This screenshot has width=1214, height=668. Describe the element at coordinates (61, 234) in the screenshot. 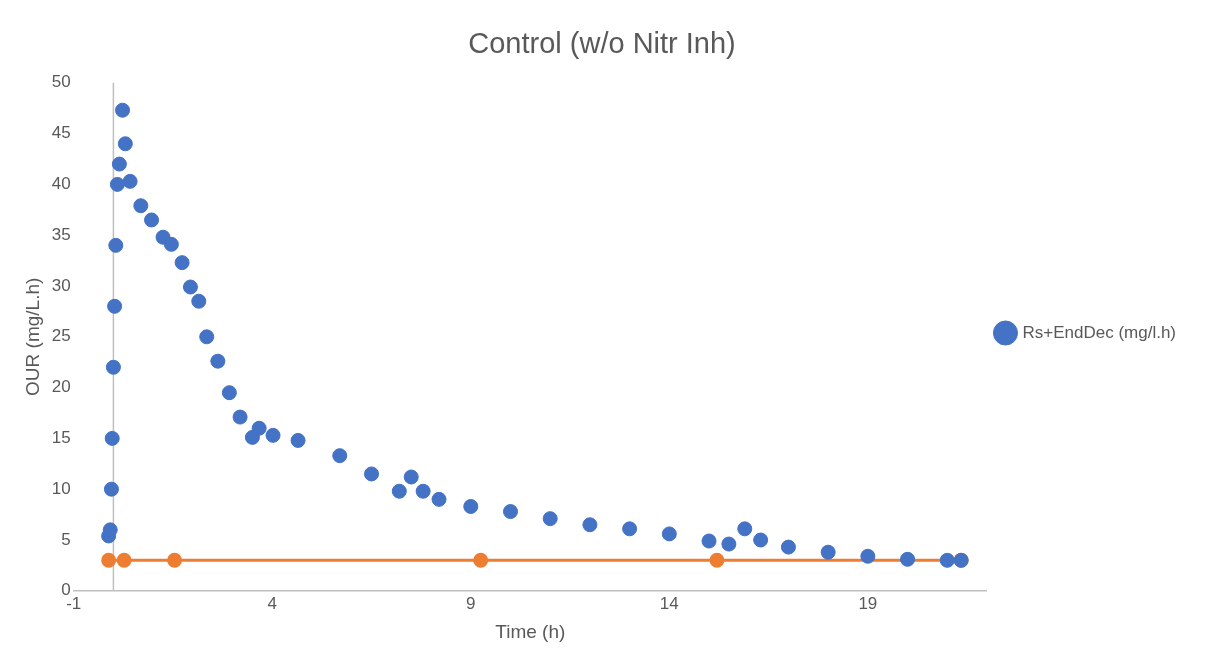

I see `y-tick-label: 35` at that location.